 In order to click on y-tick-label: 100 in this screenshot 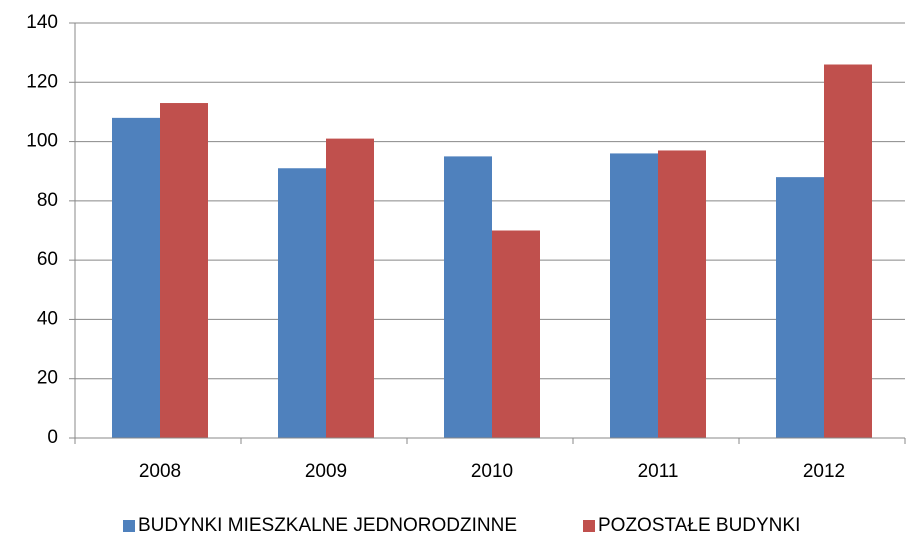, I will do `click(42, 141)`.